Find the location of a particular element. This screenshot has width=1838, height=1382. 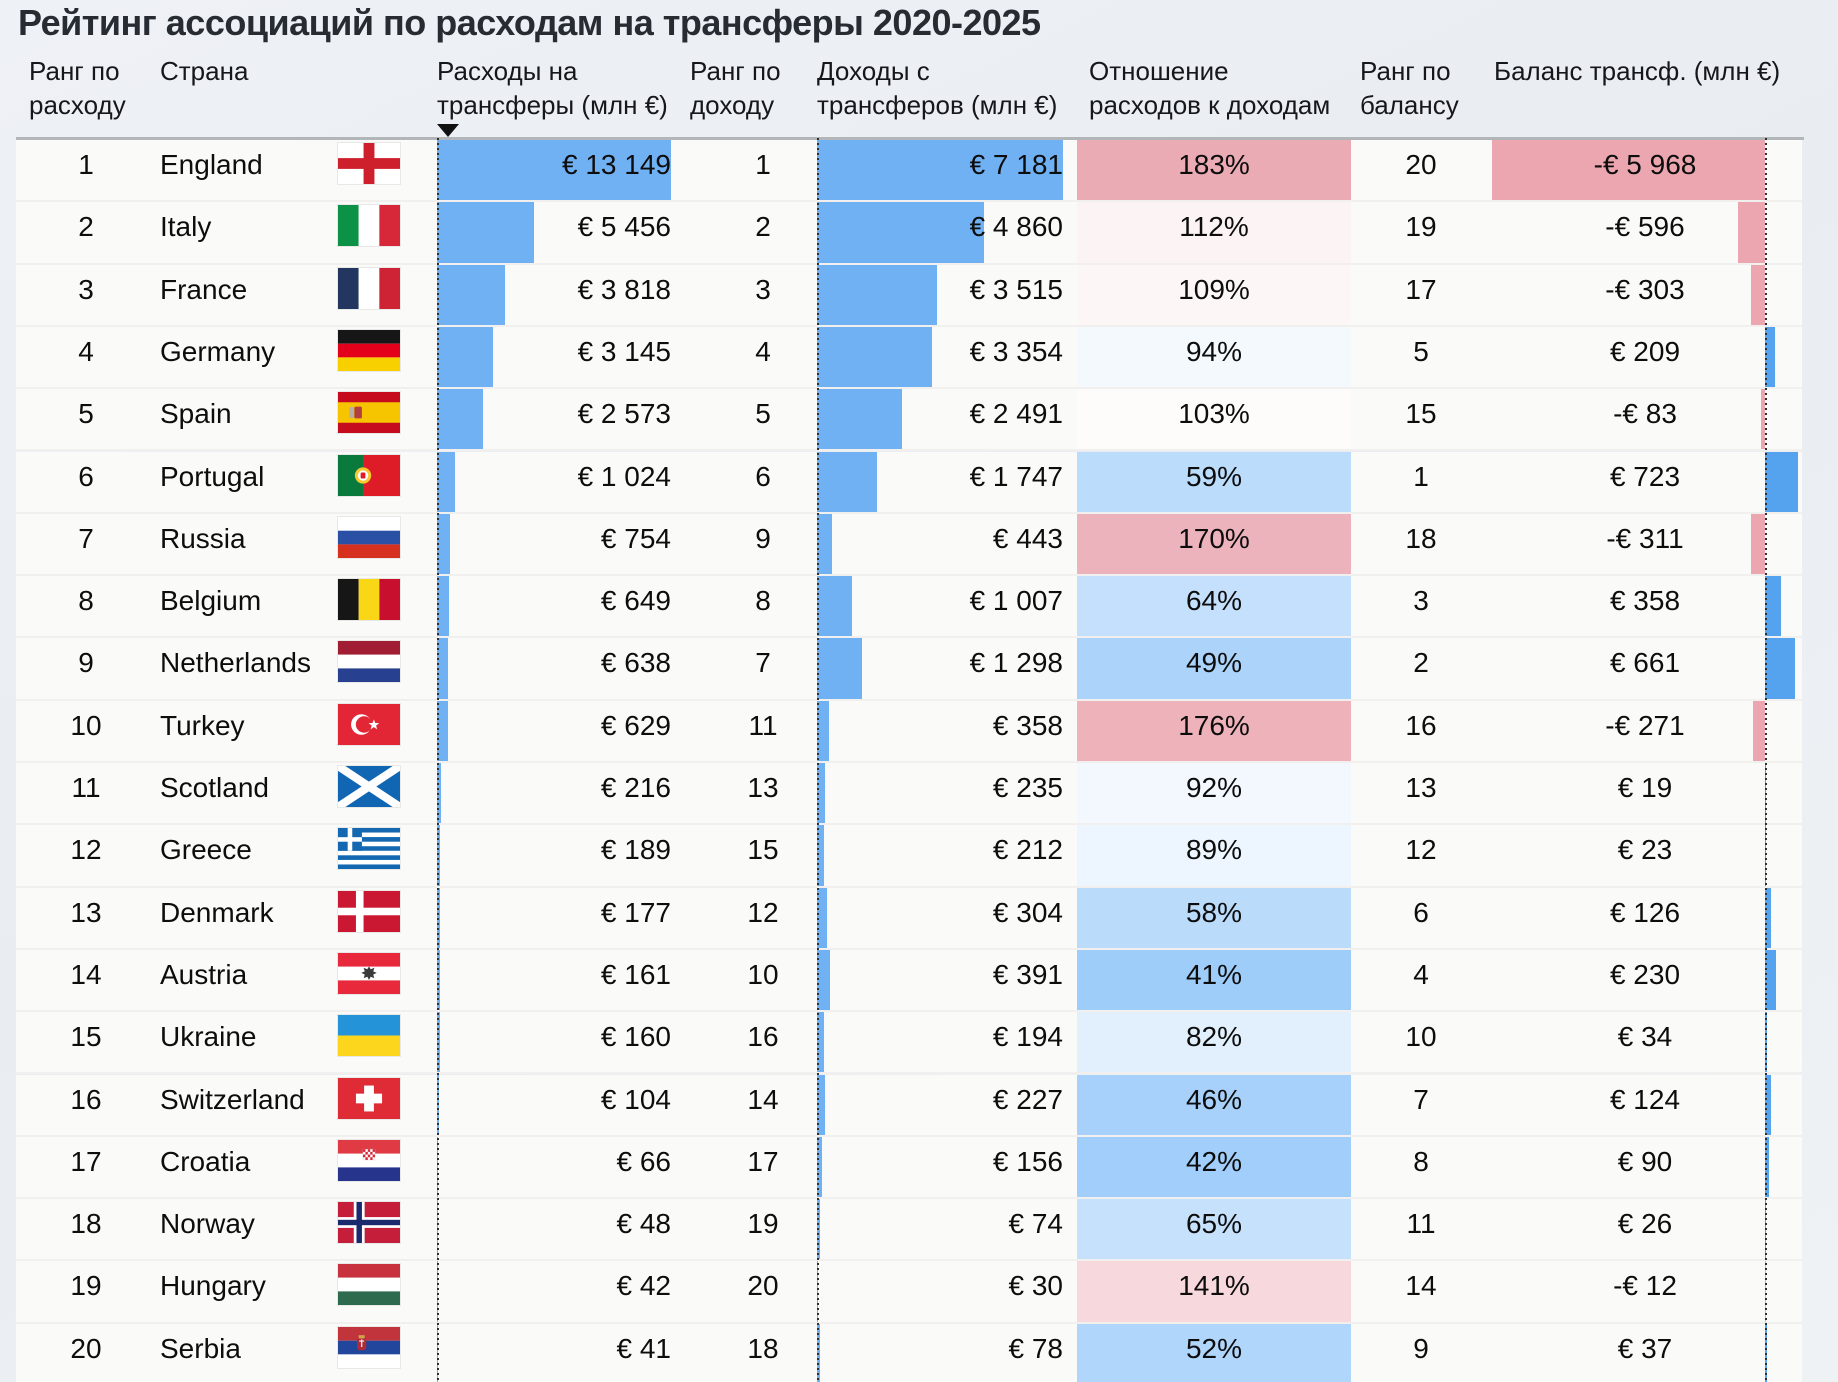

header-line: Страна is located at coordinates (204, 71).